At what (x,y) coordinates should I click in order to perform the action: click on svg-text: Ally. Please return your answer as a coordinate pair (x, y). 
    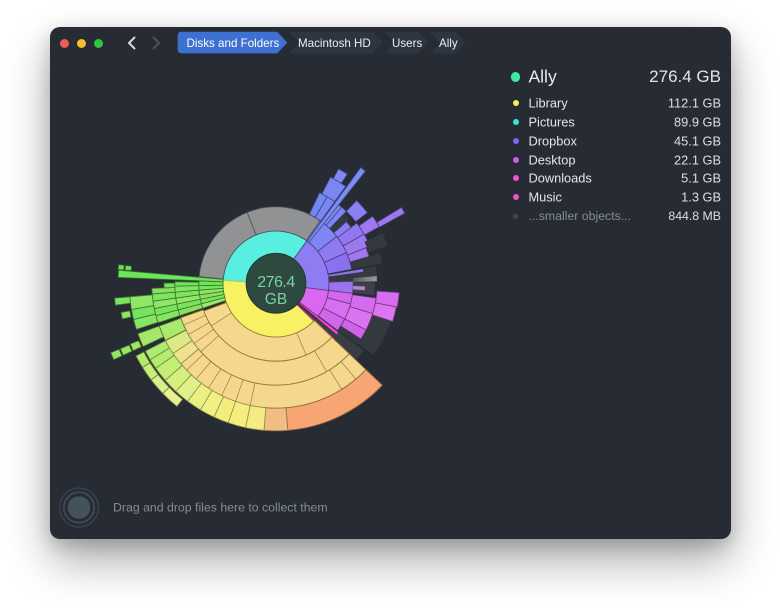
    Looking at the image, I should click on (448, 43).